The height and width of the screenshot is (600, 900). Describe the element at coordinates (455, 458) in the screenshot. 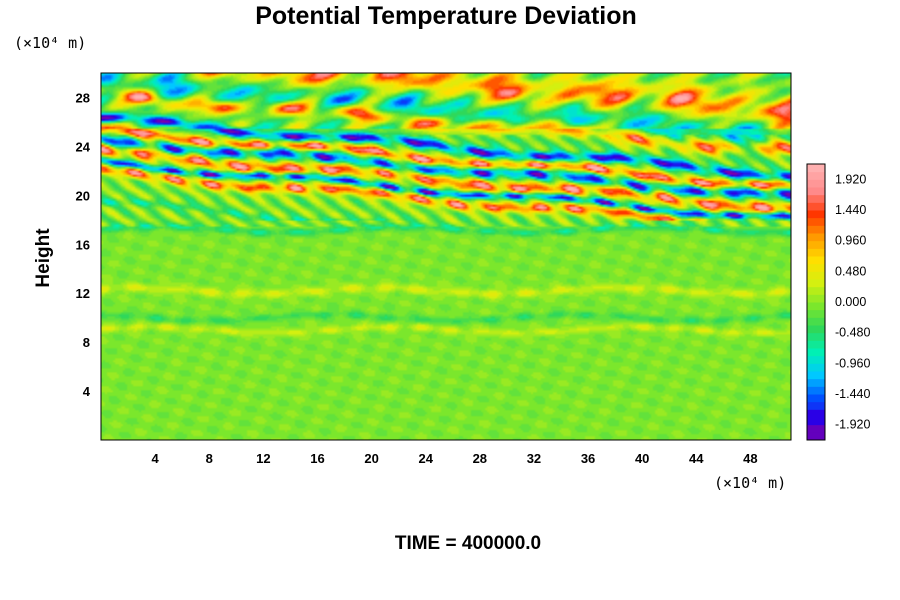

I see `x-tick-labels: 4 8 12 16 20 24 28 32 36 40 44 48` at that location.